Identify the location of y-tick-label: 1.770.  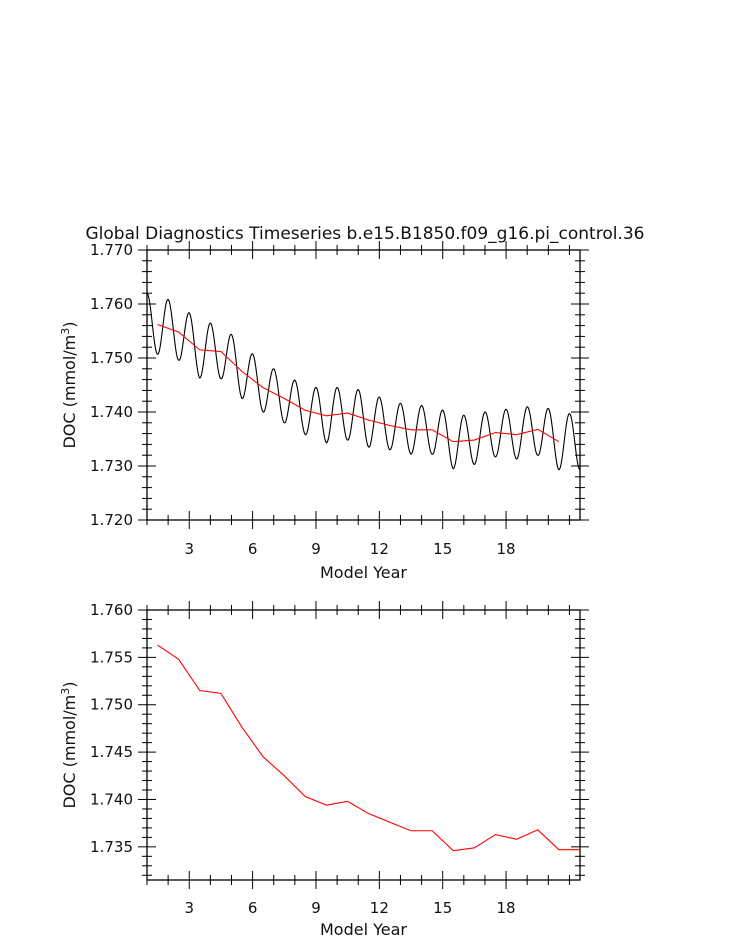
(111, 250).